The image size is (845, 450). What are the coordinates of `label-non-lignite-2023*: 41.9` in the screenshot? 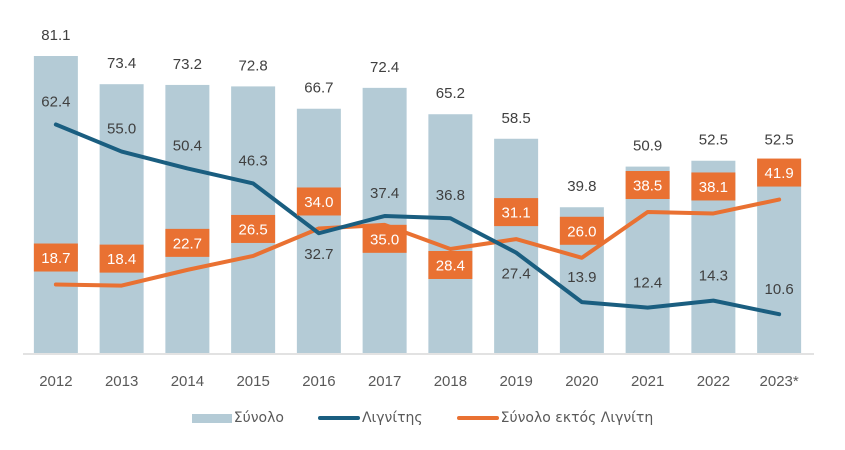 It's located at (779, 172).